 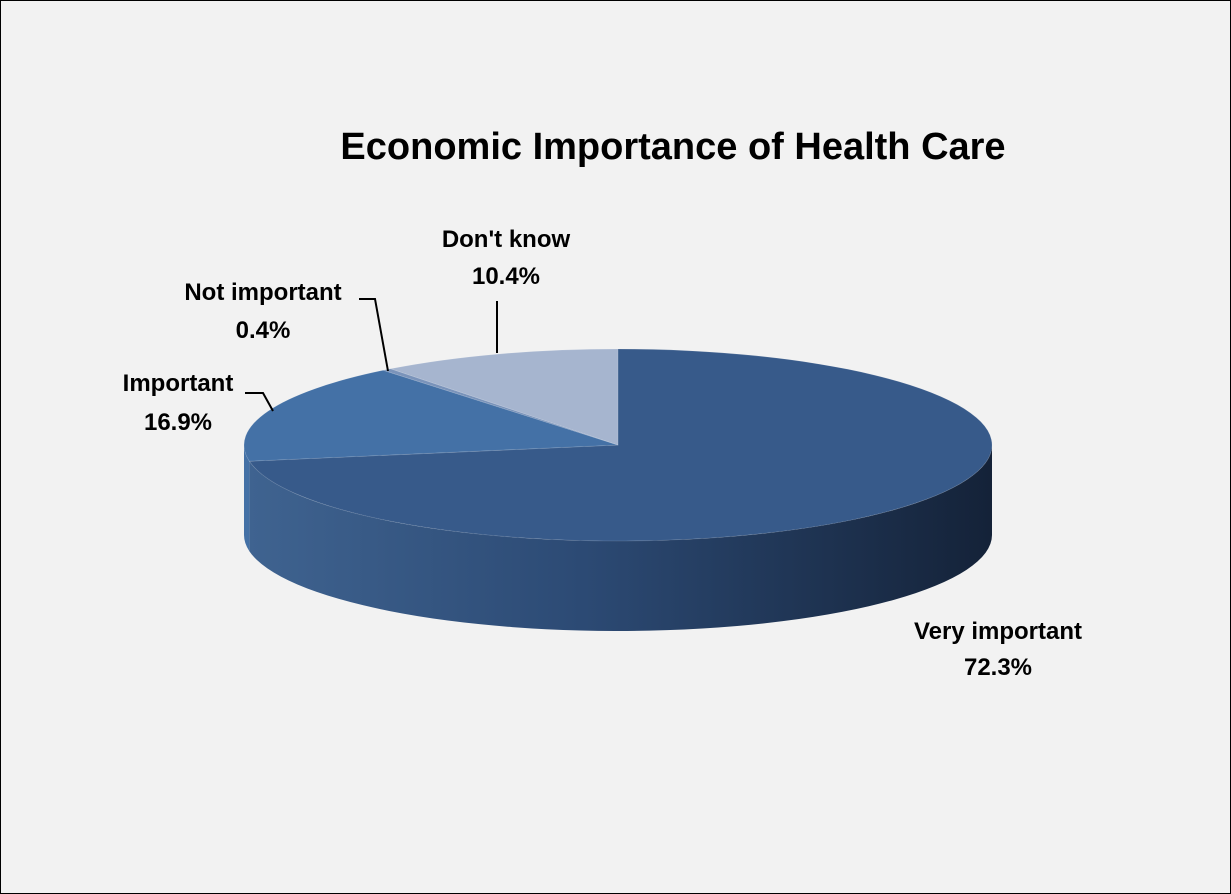 What do you see at coordinates (506, 239) in the screenshot?
I see `data-label-dont-know-name: Don't know` at bounding box center [506, 239].